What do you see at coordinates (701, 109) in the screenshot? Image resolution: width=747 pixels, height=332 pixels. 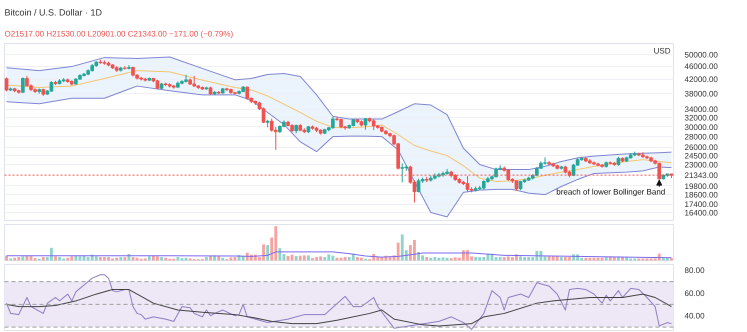 I see `y-tick-label: 34000.00` at bounding box center [701, 109].